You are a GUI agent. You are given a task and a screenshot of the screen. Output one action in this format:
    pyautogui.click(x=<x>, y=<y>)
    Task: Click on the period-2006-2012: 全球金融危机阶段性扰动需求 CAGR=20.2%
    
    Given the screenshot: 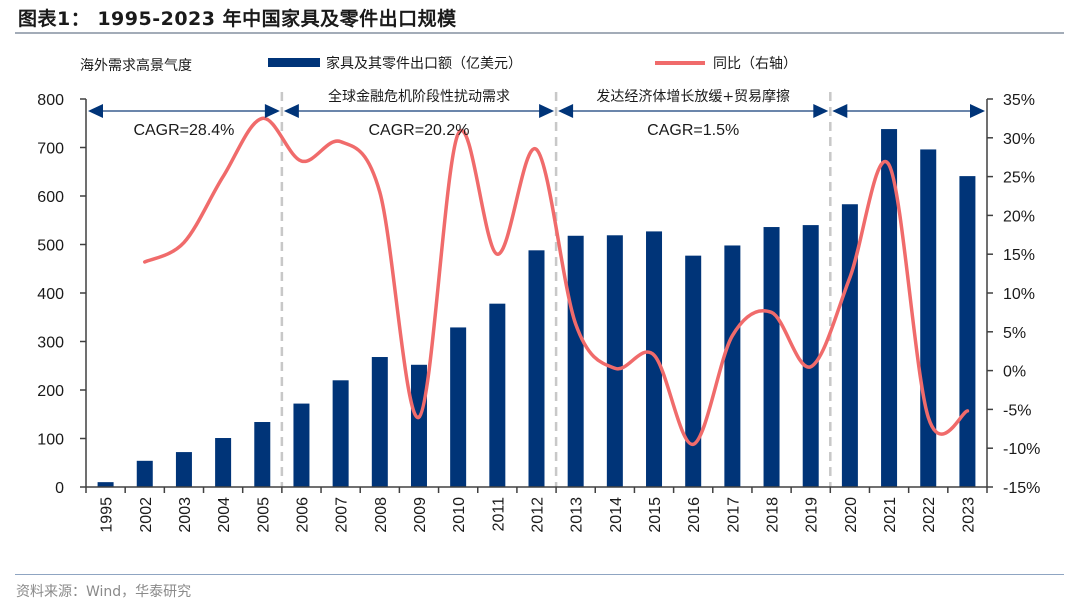 What is the action you would take?
    pyautogui.click(x=419, y=113)
    